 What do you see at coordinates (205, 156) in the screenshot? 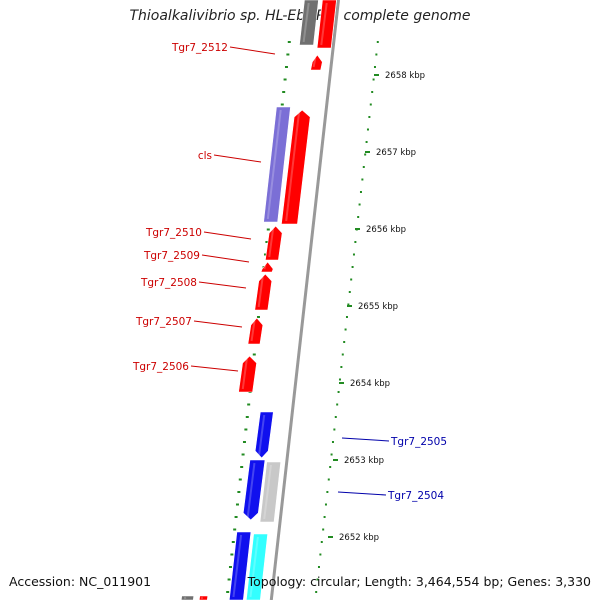
I see `gene-label: cls` at bounding box center [205, 156].